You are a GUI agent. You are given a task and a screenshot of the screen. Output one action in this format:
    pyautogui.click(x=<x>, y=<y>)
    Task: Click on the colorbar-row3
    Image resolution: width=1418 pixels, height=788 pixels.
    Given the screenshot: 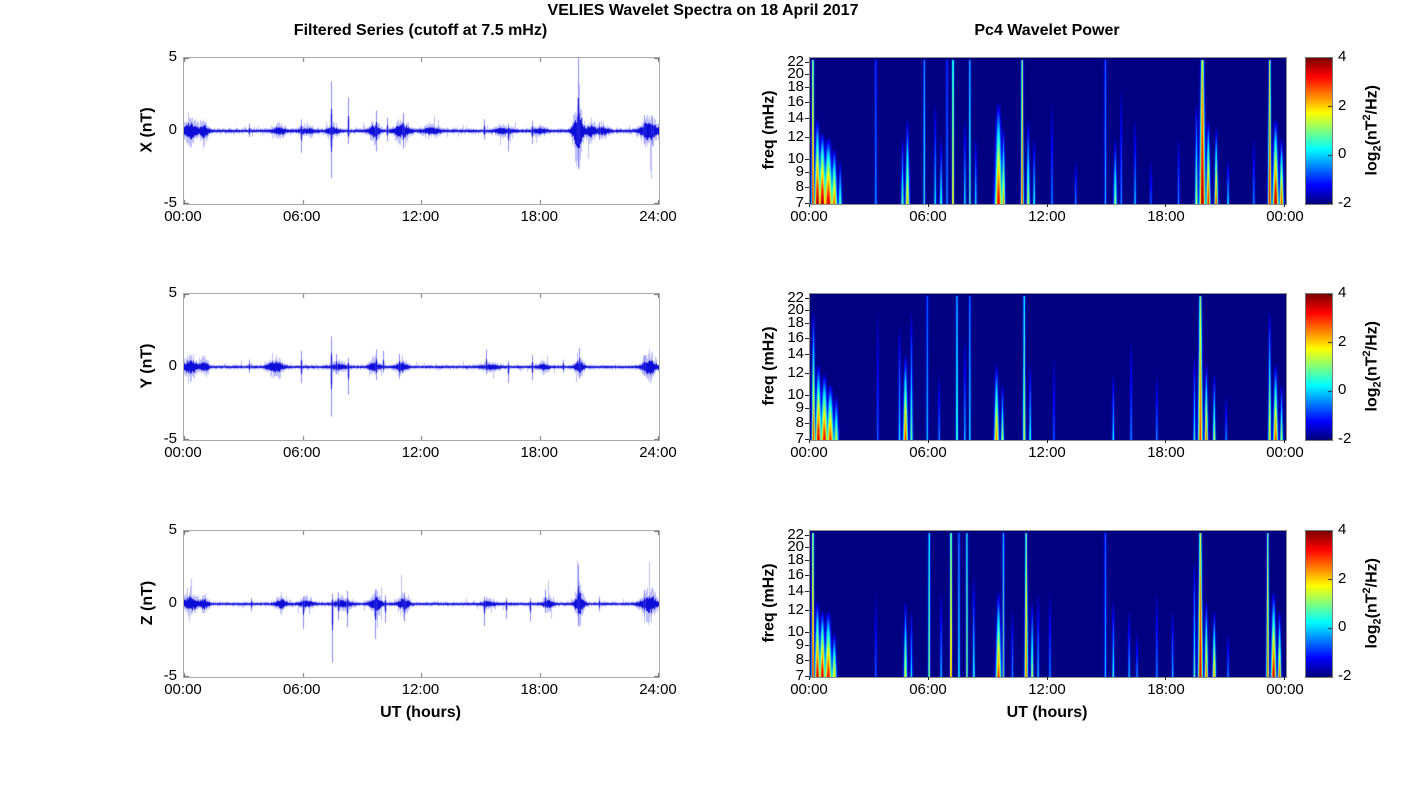 What is the action you would take?
    pyautogui.click(x=1319, y=604)
    